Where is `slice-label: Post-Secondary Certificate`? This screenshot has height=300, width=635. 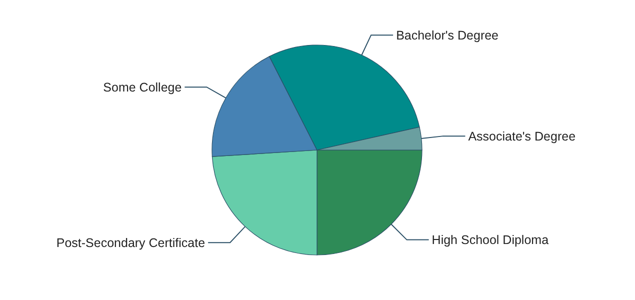 slice-label: Post-Secondary Certificate is located at coordinates (131, 243).